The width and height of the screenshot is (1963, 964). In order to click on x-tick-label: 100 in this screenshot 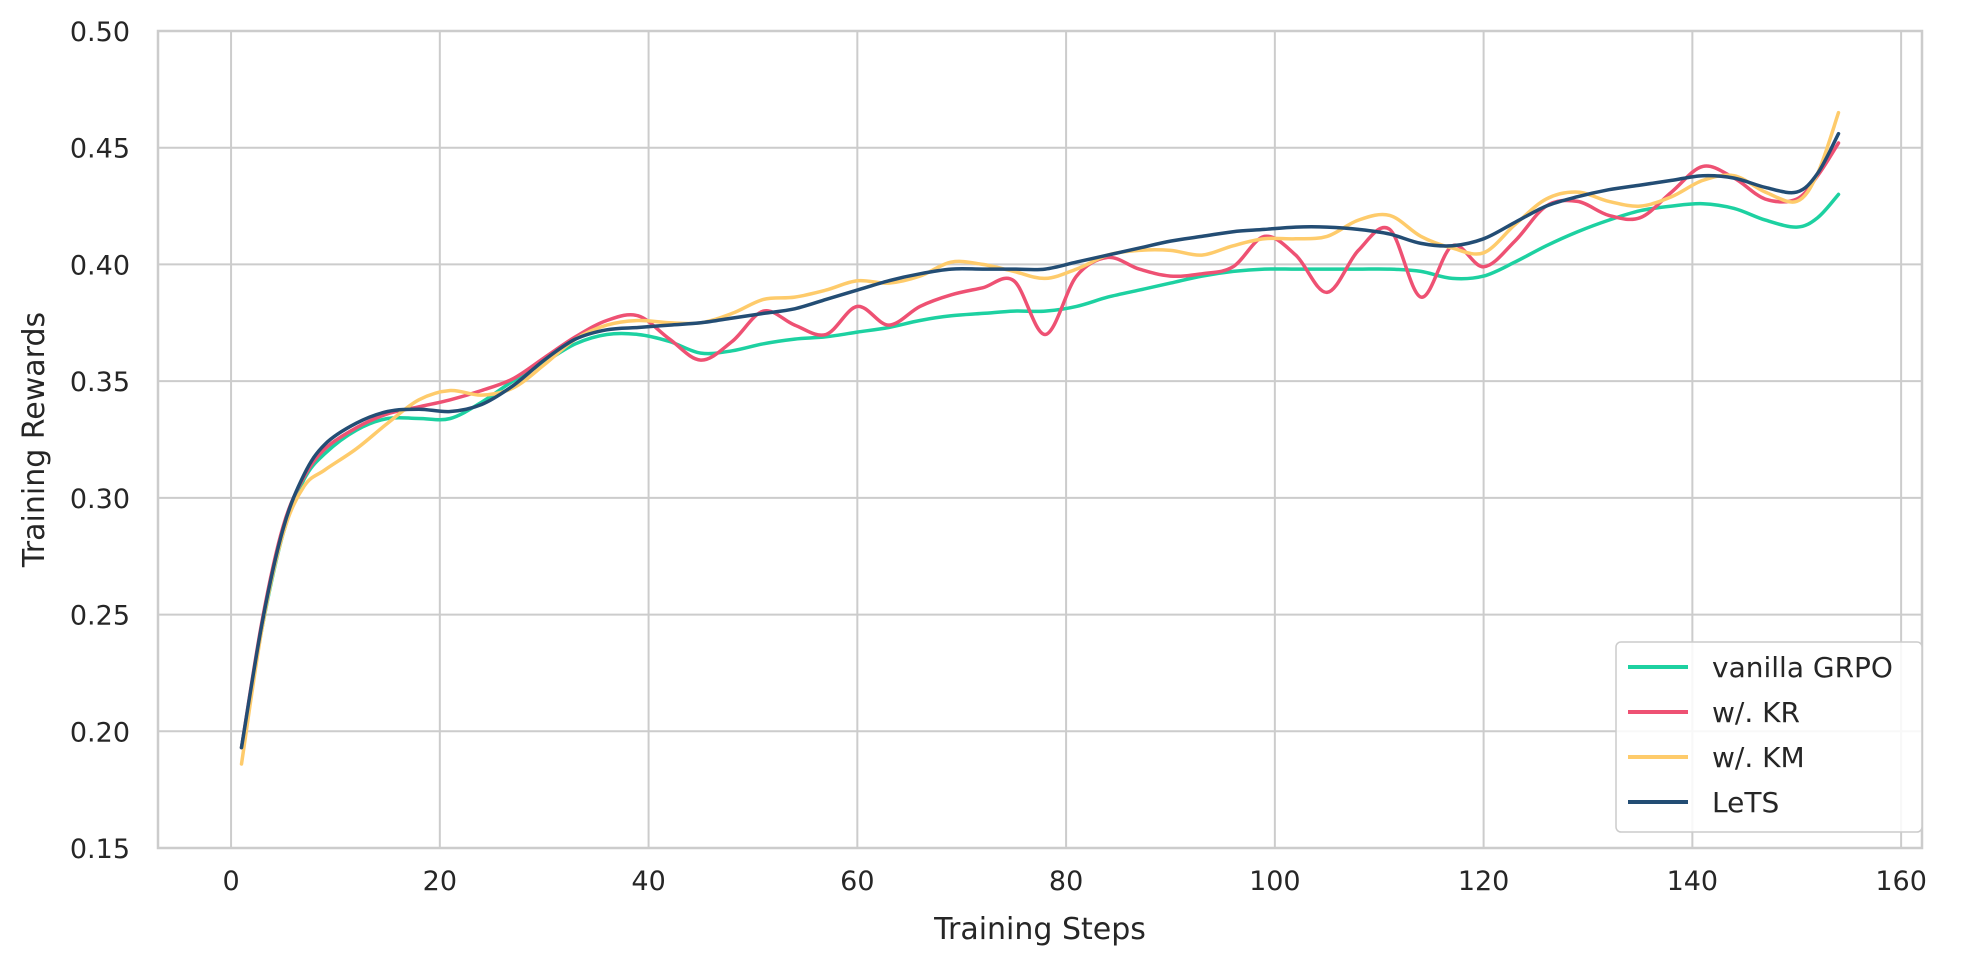, I will do `click(1275, 881)`.